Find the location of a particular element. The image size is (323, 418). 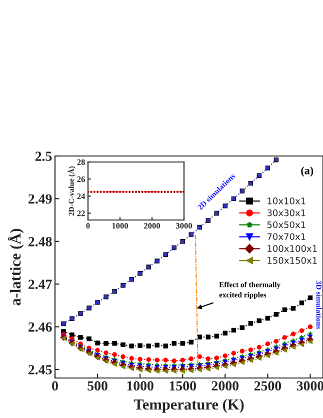

y-tick-label: 2.48 is located at coordinates (40, 241).